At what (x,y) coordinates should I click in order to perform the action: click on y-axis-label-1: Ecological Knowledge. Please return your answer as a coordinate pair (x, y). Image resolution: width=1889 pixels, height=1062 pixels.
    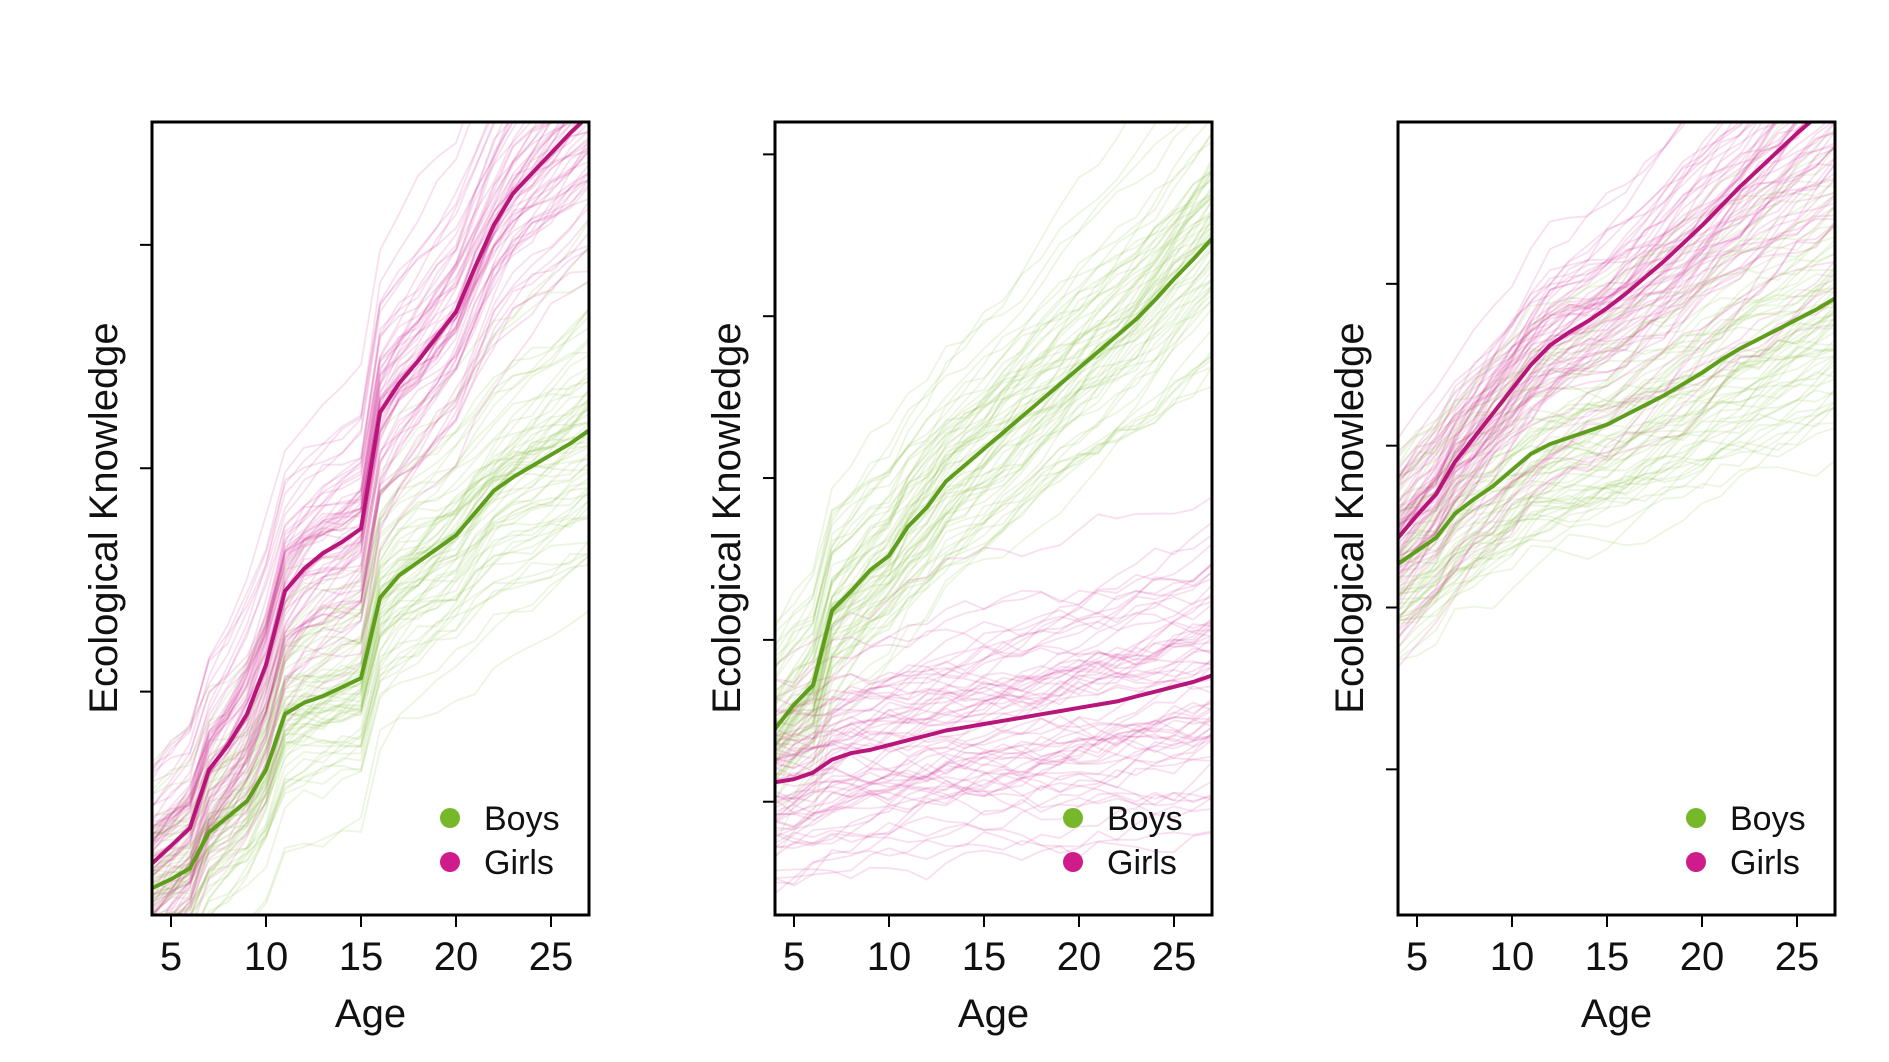
    Looking at the image, I should click on (104, 517).